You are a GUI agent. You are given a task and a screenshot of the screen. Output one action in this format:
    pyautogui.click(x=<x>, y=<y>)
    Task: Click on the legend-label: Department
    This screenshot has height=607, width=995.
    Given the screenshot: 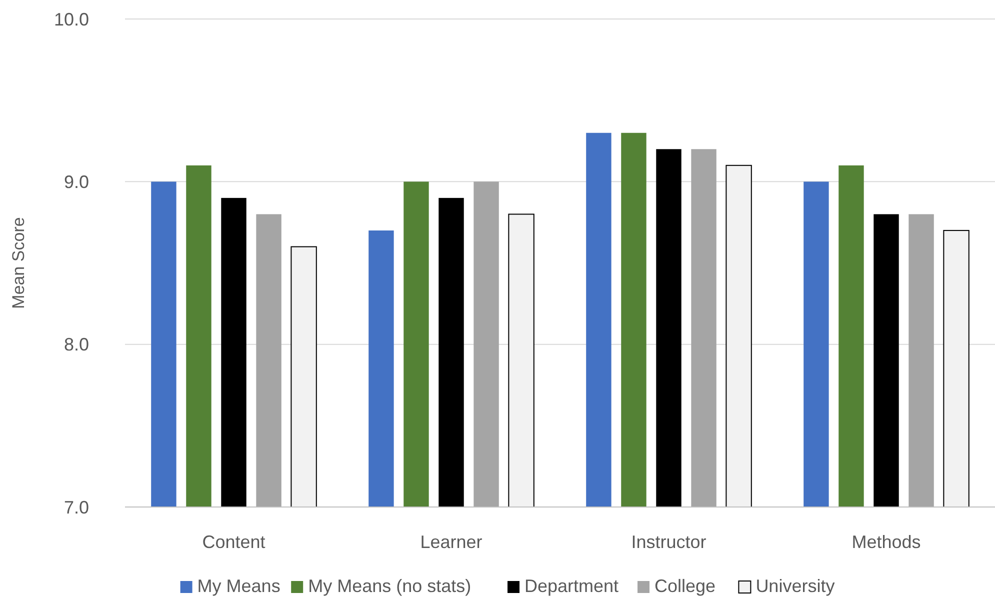 What is the action you would take?
    pyautogui.click(x=571, y=586)
    